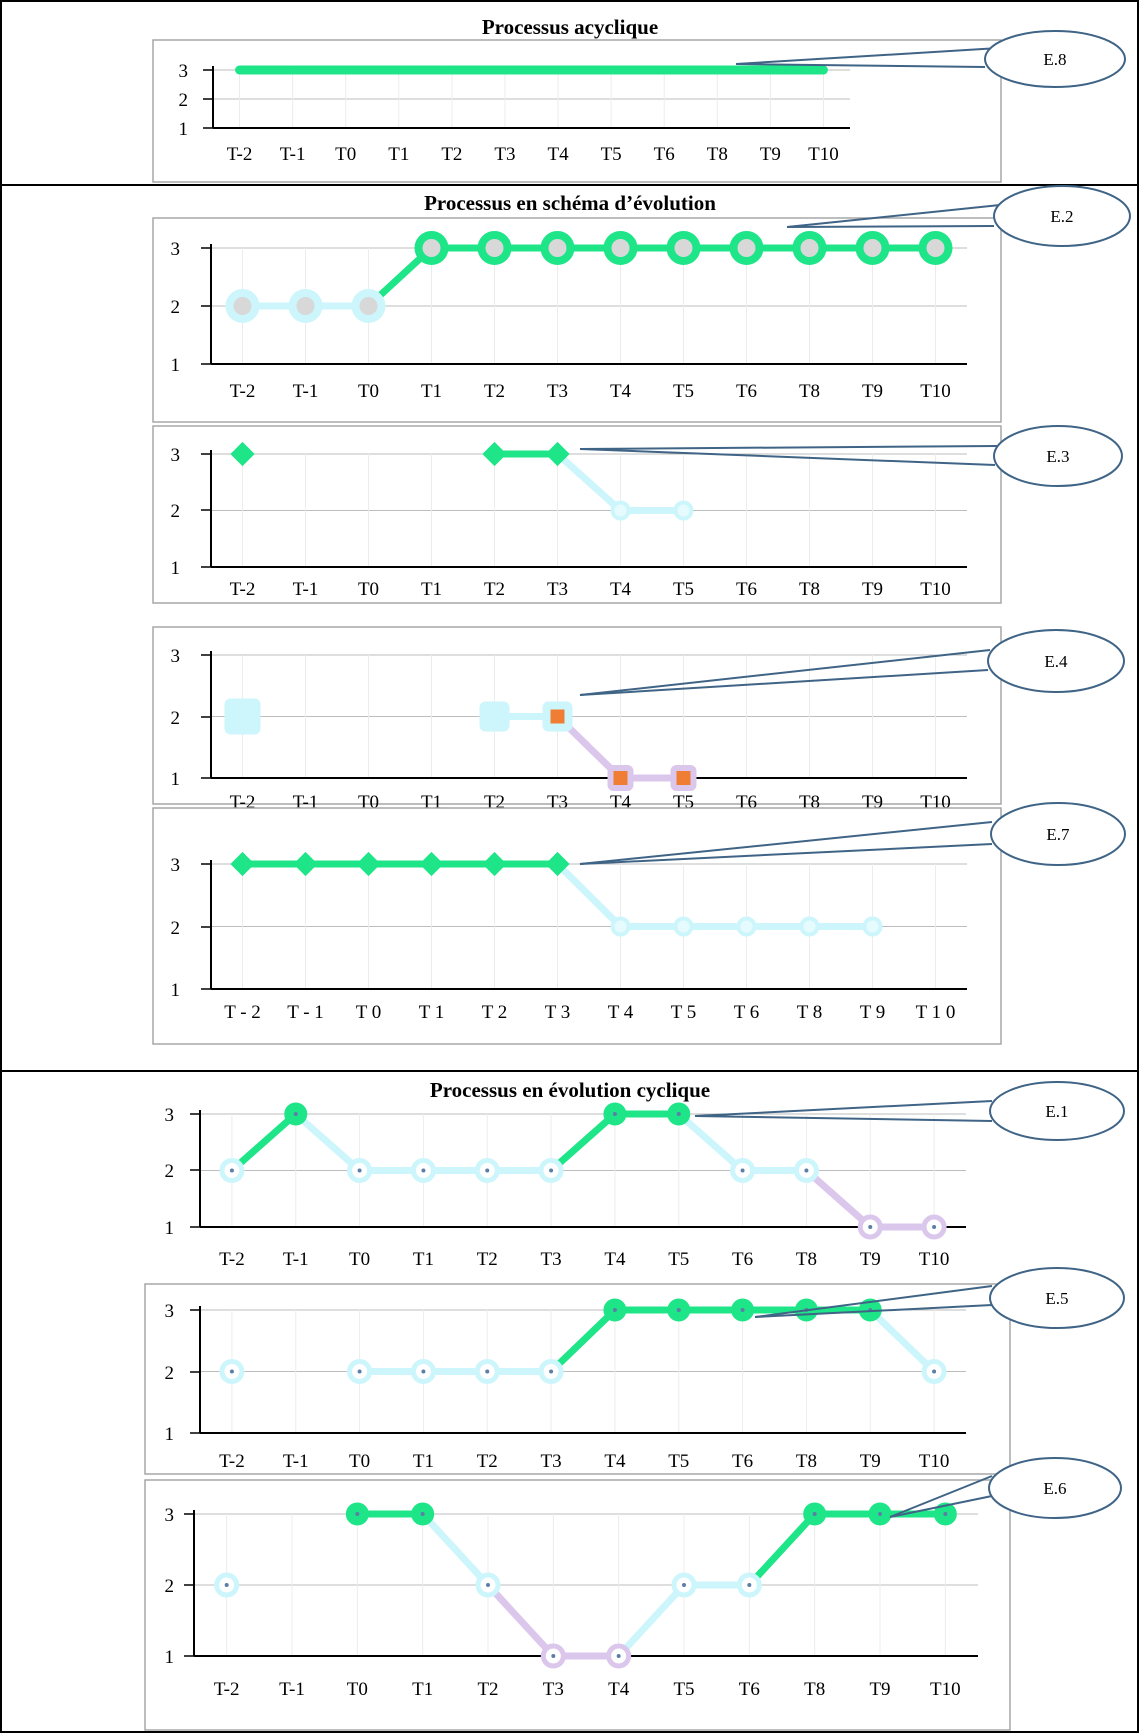 The image size is (1139, 1733). What do you see at coordinates (641, 304) in the screenshot?
I see `chart-e-2: 1 2 3 T-2 T-1 T0 T1 T2 T3 T4 T5 T6 T8 T9 T10 E.2` at bounding box center [641, 304].